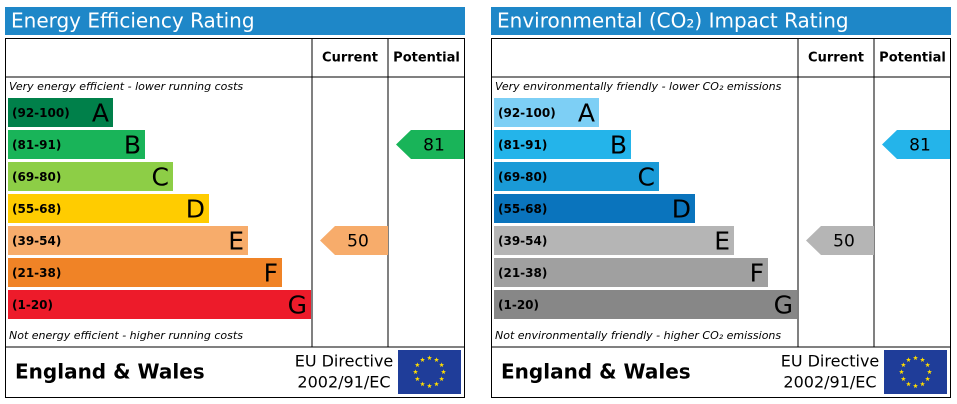 This screenshot has height=404, width=957. Describe the element at coordinates (673, 21) in the screenshot. I see `panel-title: Environmental (CO₂) Impact Rating` at that location.